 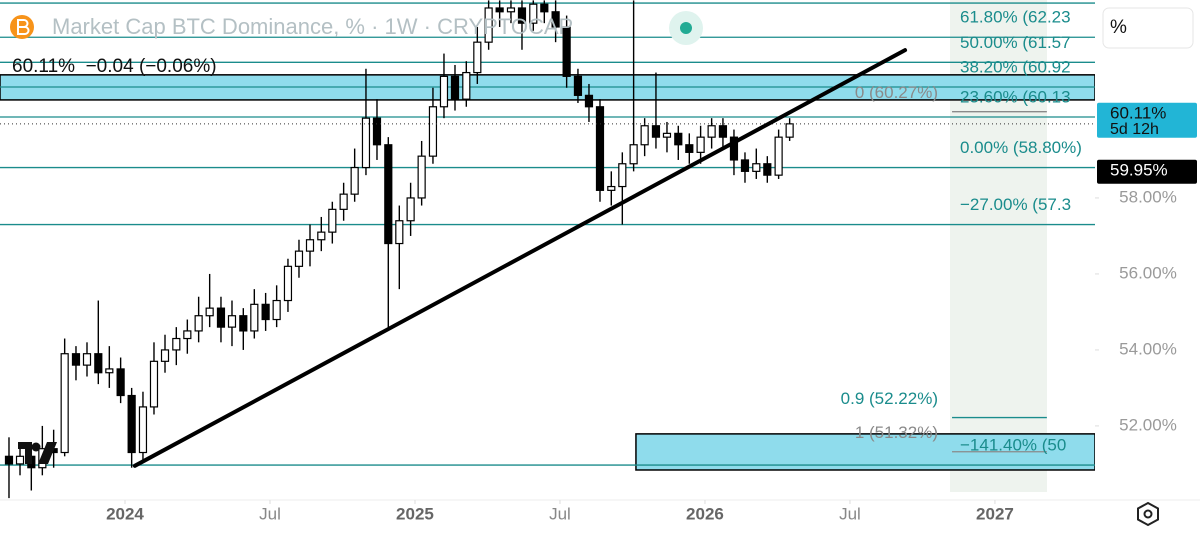 What do you see at coordinates (36, 447) in the screenshot?
I see `tv-logo-dot` at bounding box center [36, 447].